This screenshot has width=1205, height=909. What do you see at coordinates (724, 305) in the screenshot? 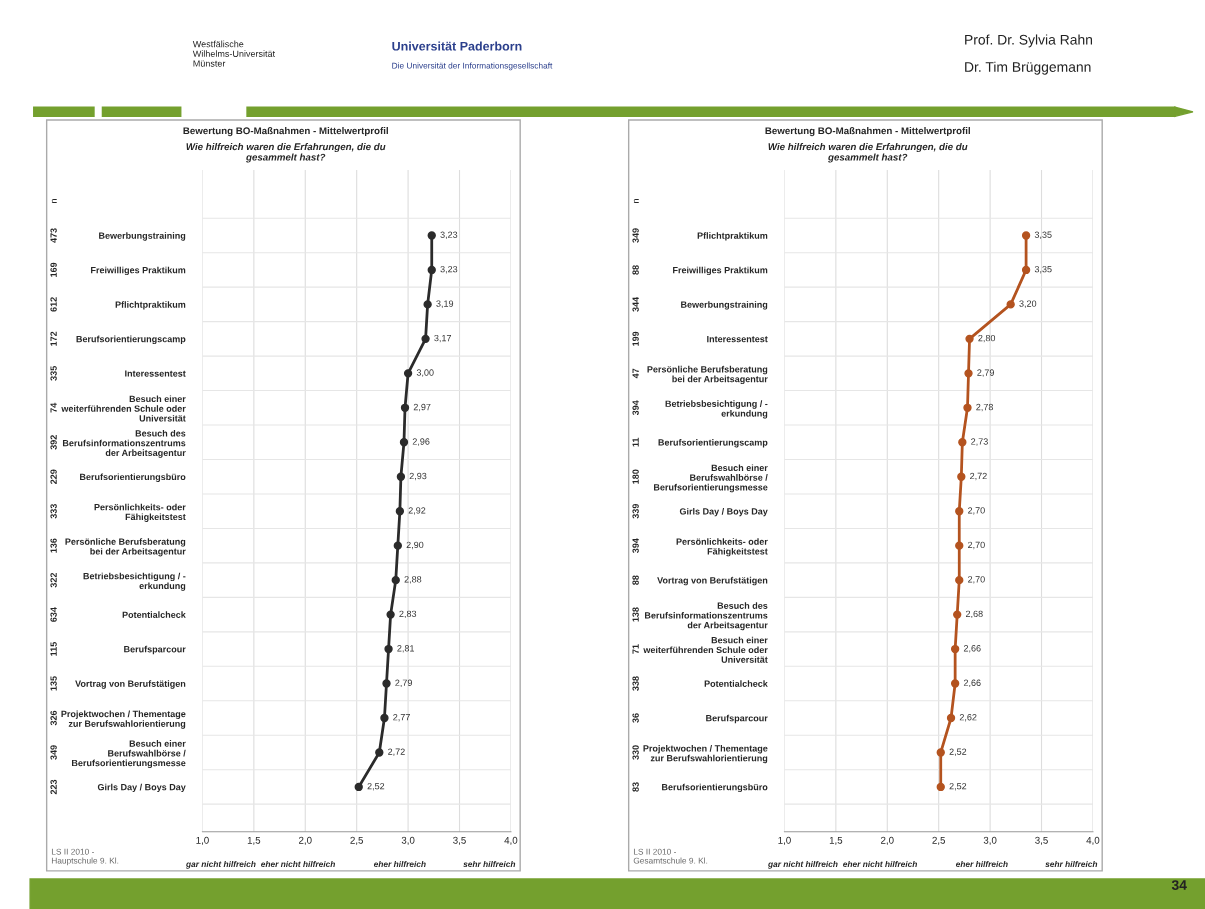
I see `y-tick-label: Bewerbungstraining` at bounding box center [724, 305].